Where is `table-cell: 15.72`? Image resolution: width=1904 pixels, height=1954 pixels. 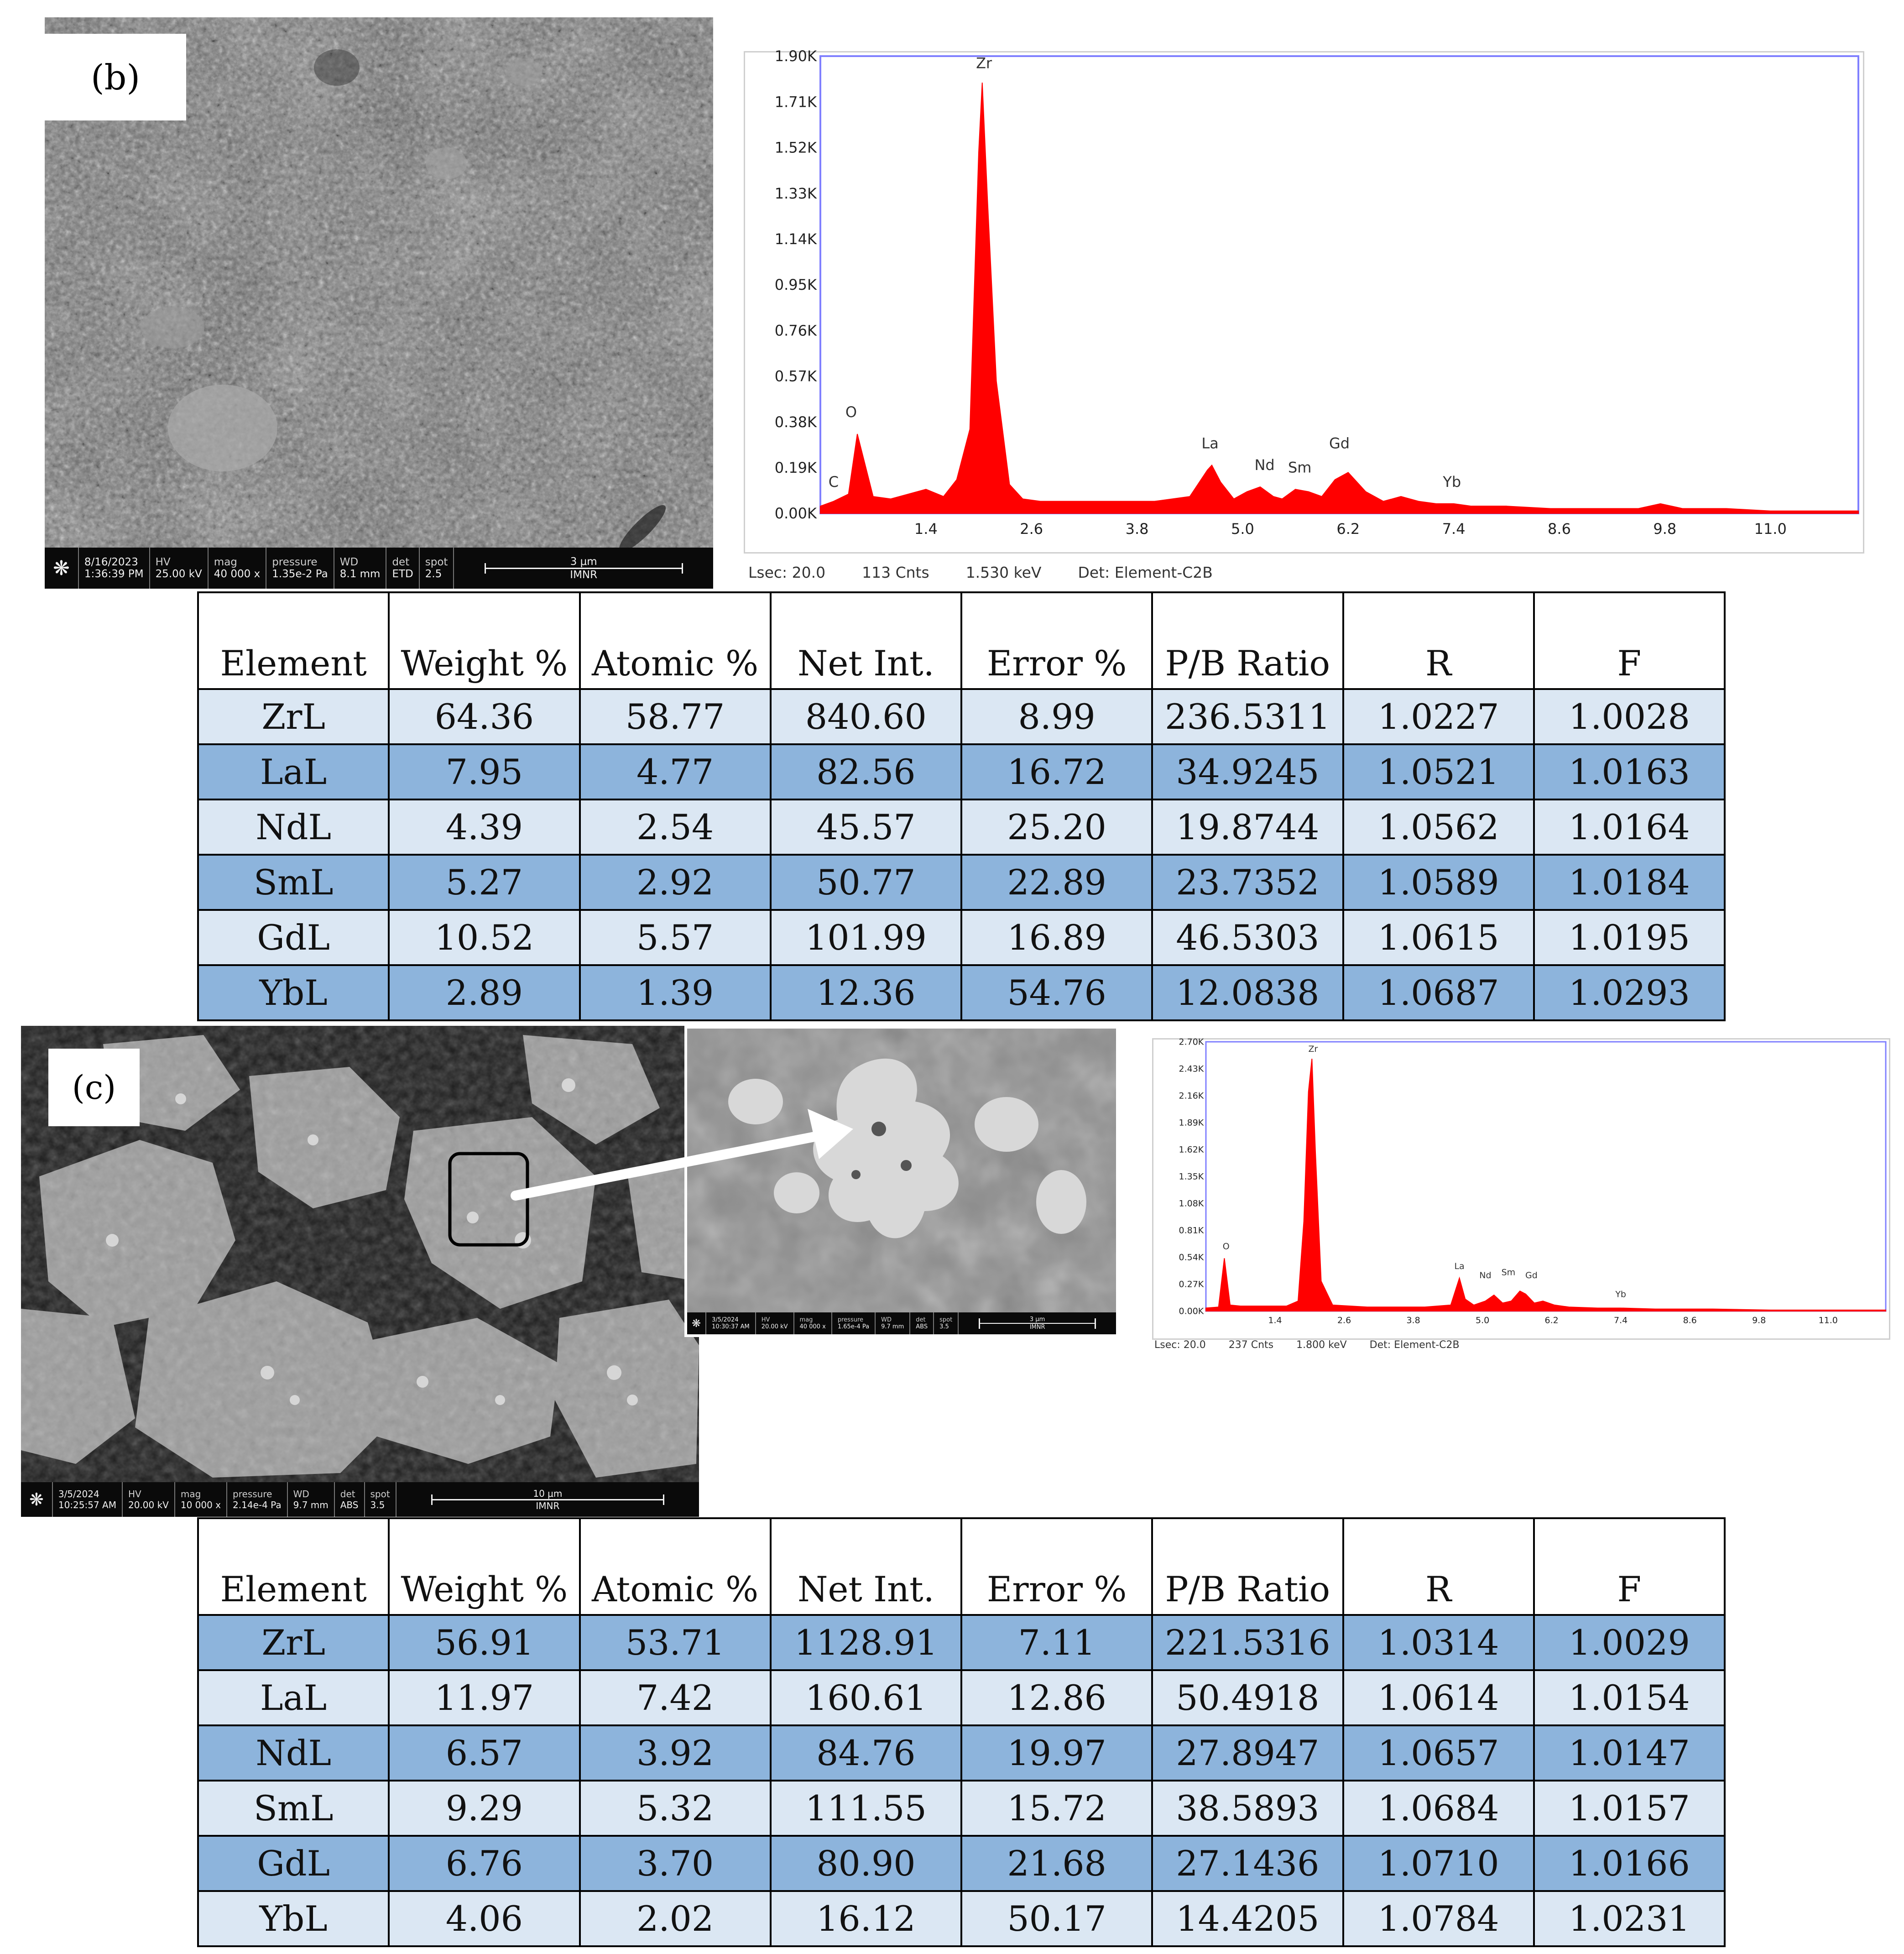 table-cell: 15.72 is located at coordinates (1056, 1809).